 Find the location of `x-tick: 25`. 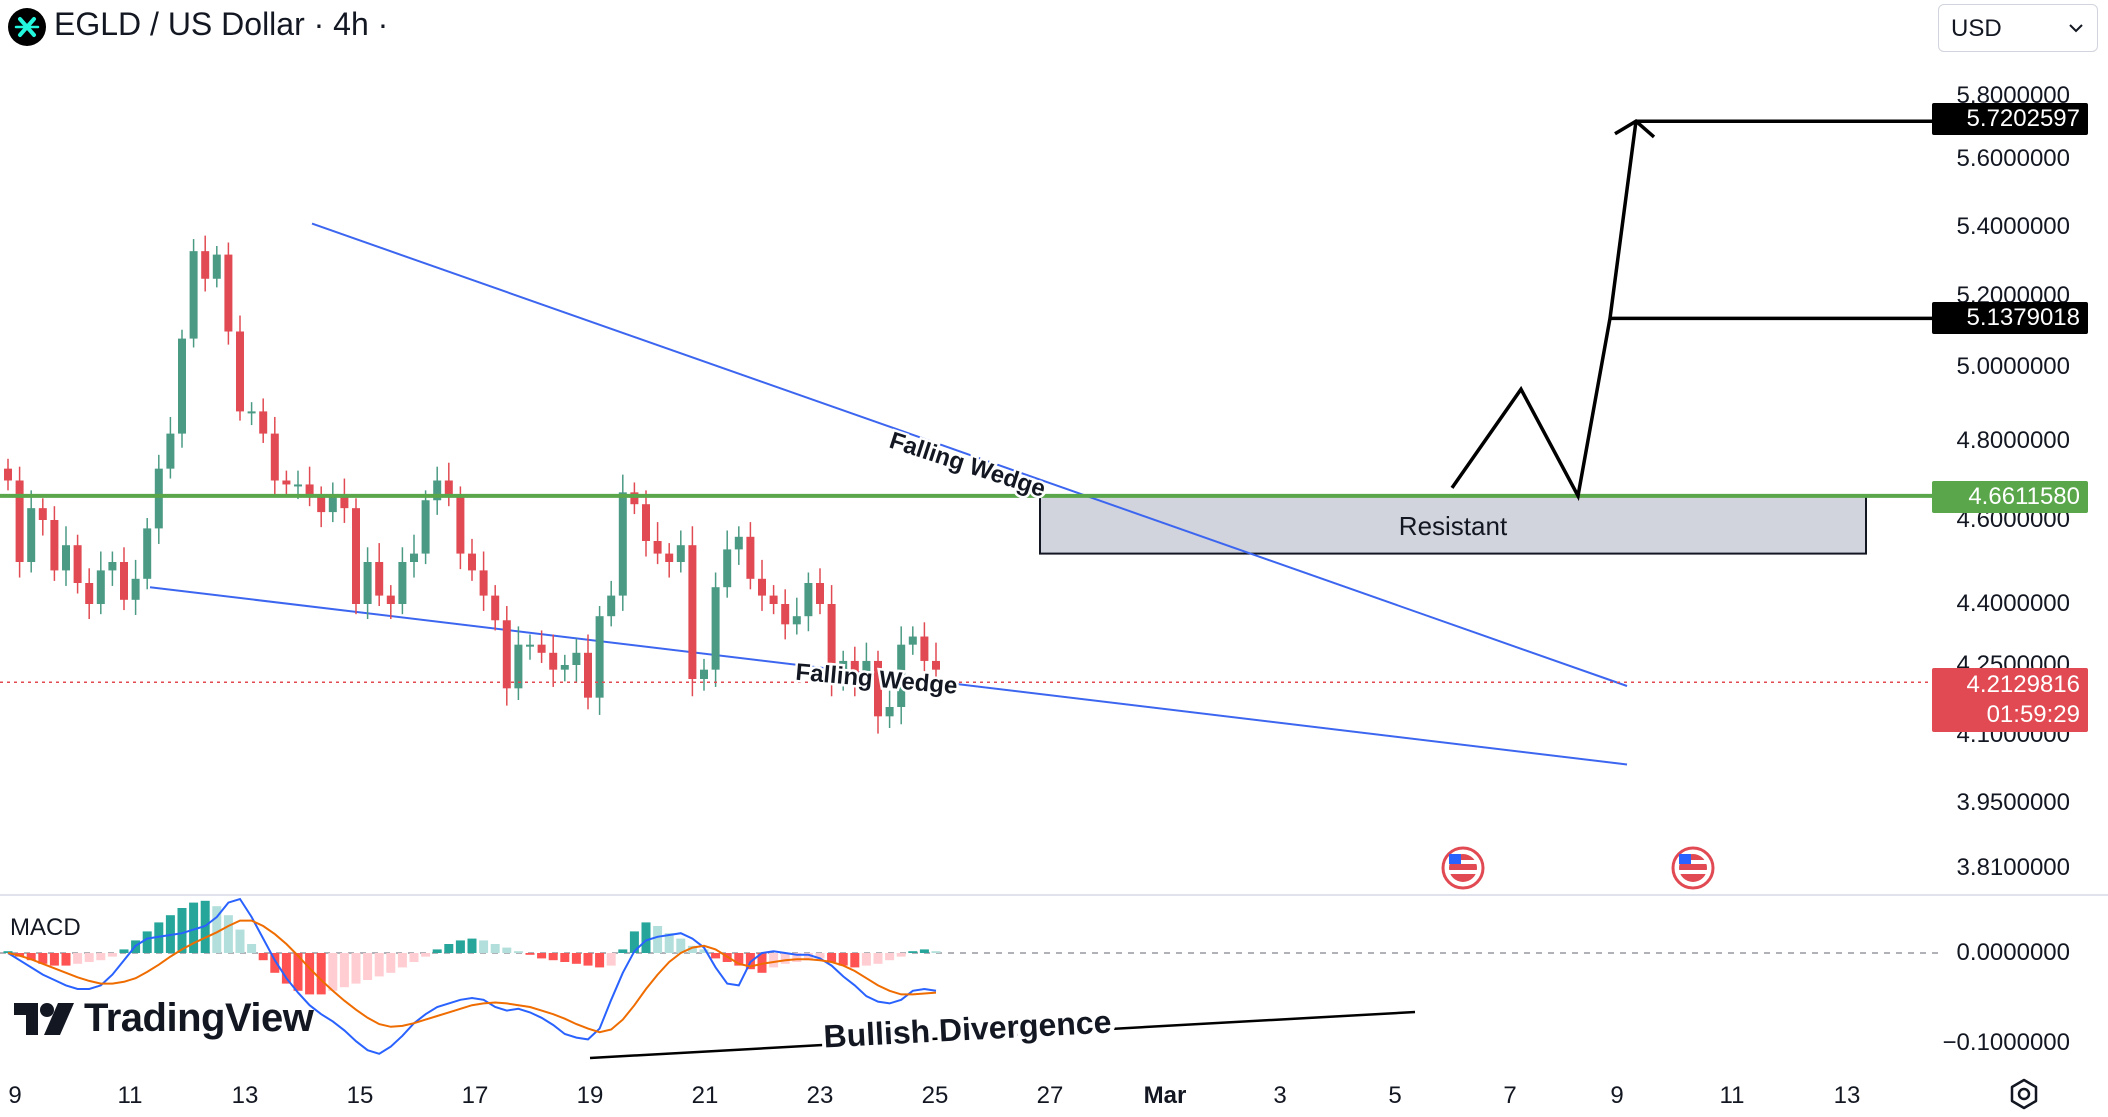

x-tick: 25 is located at coordinates (935, 1095).